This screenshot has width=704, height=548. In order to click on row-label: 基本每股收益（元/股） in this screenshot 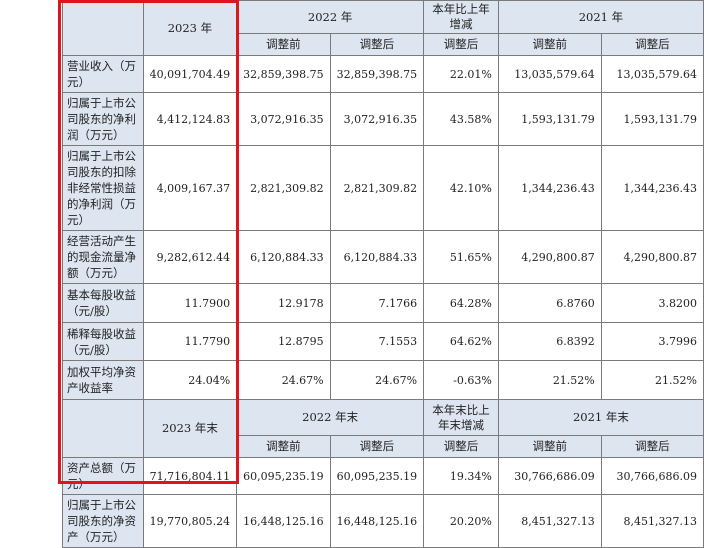, I will do `click(103, 303)`.